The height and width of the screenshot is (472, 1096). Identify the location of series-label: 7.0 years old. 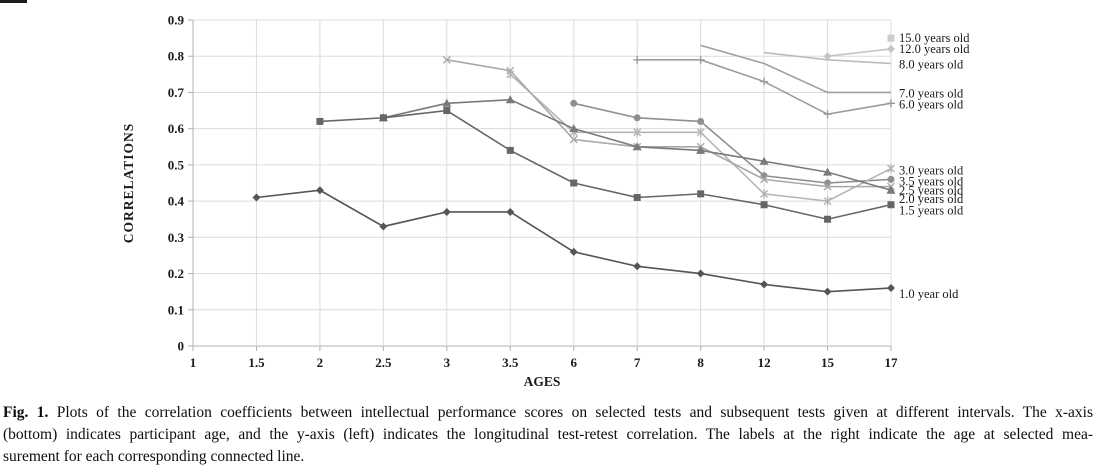
(931, 93).